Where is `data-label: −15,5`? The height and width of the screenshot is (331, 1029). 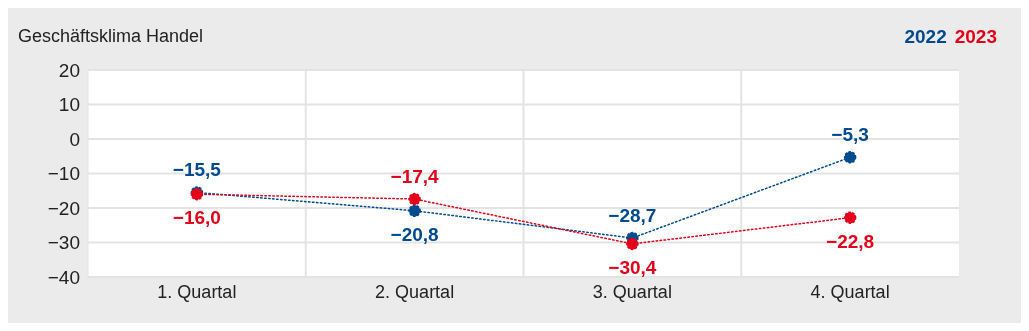
data-label: −15,5 is located at coordinates (197, 170).